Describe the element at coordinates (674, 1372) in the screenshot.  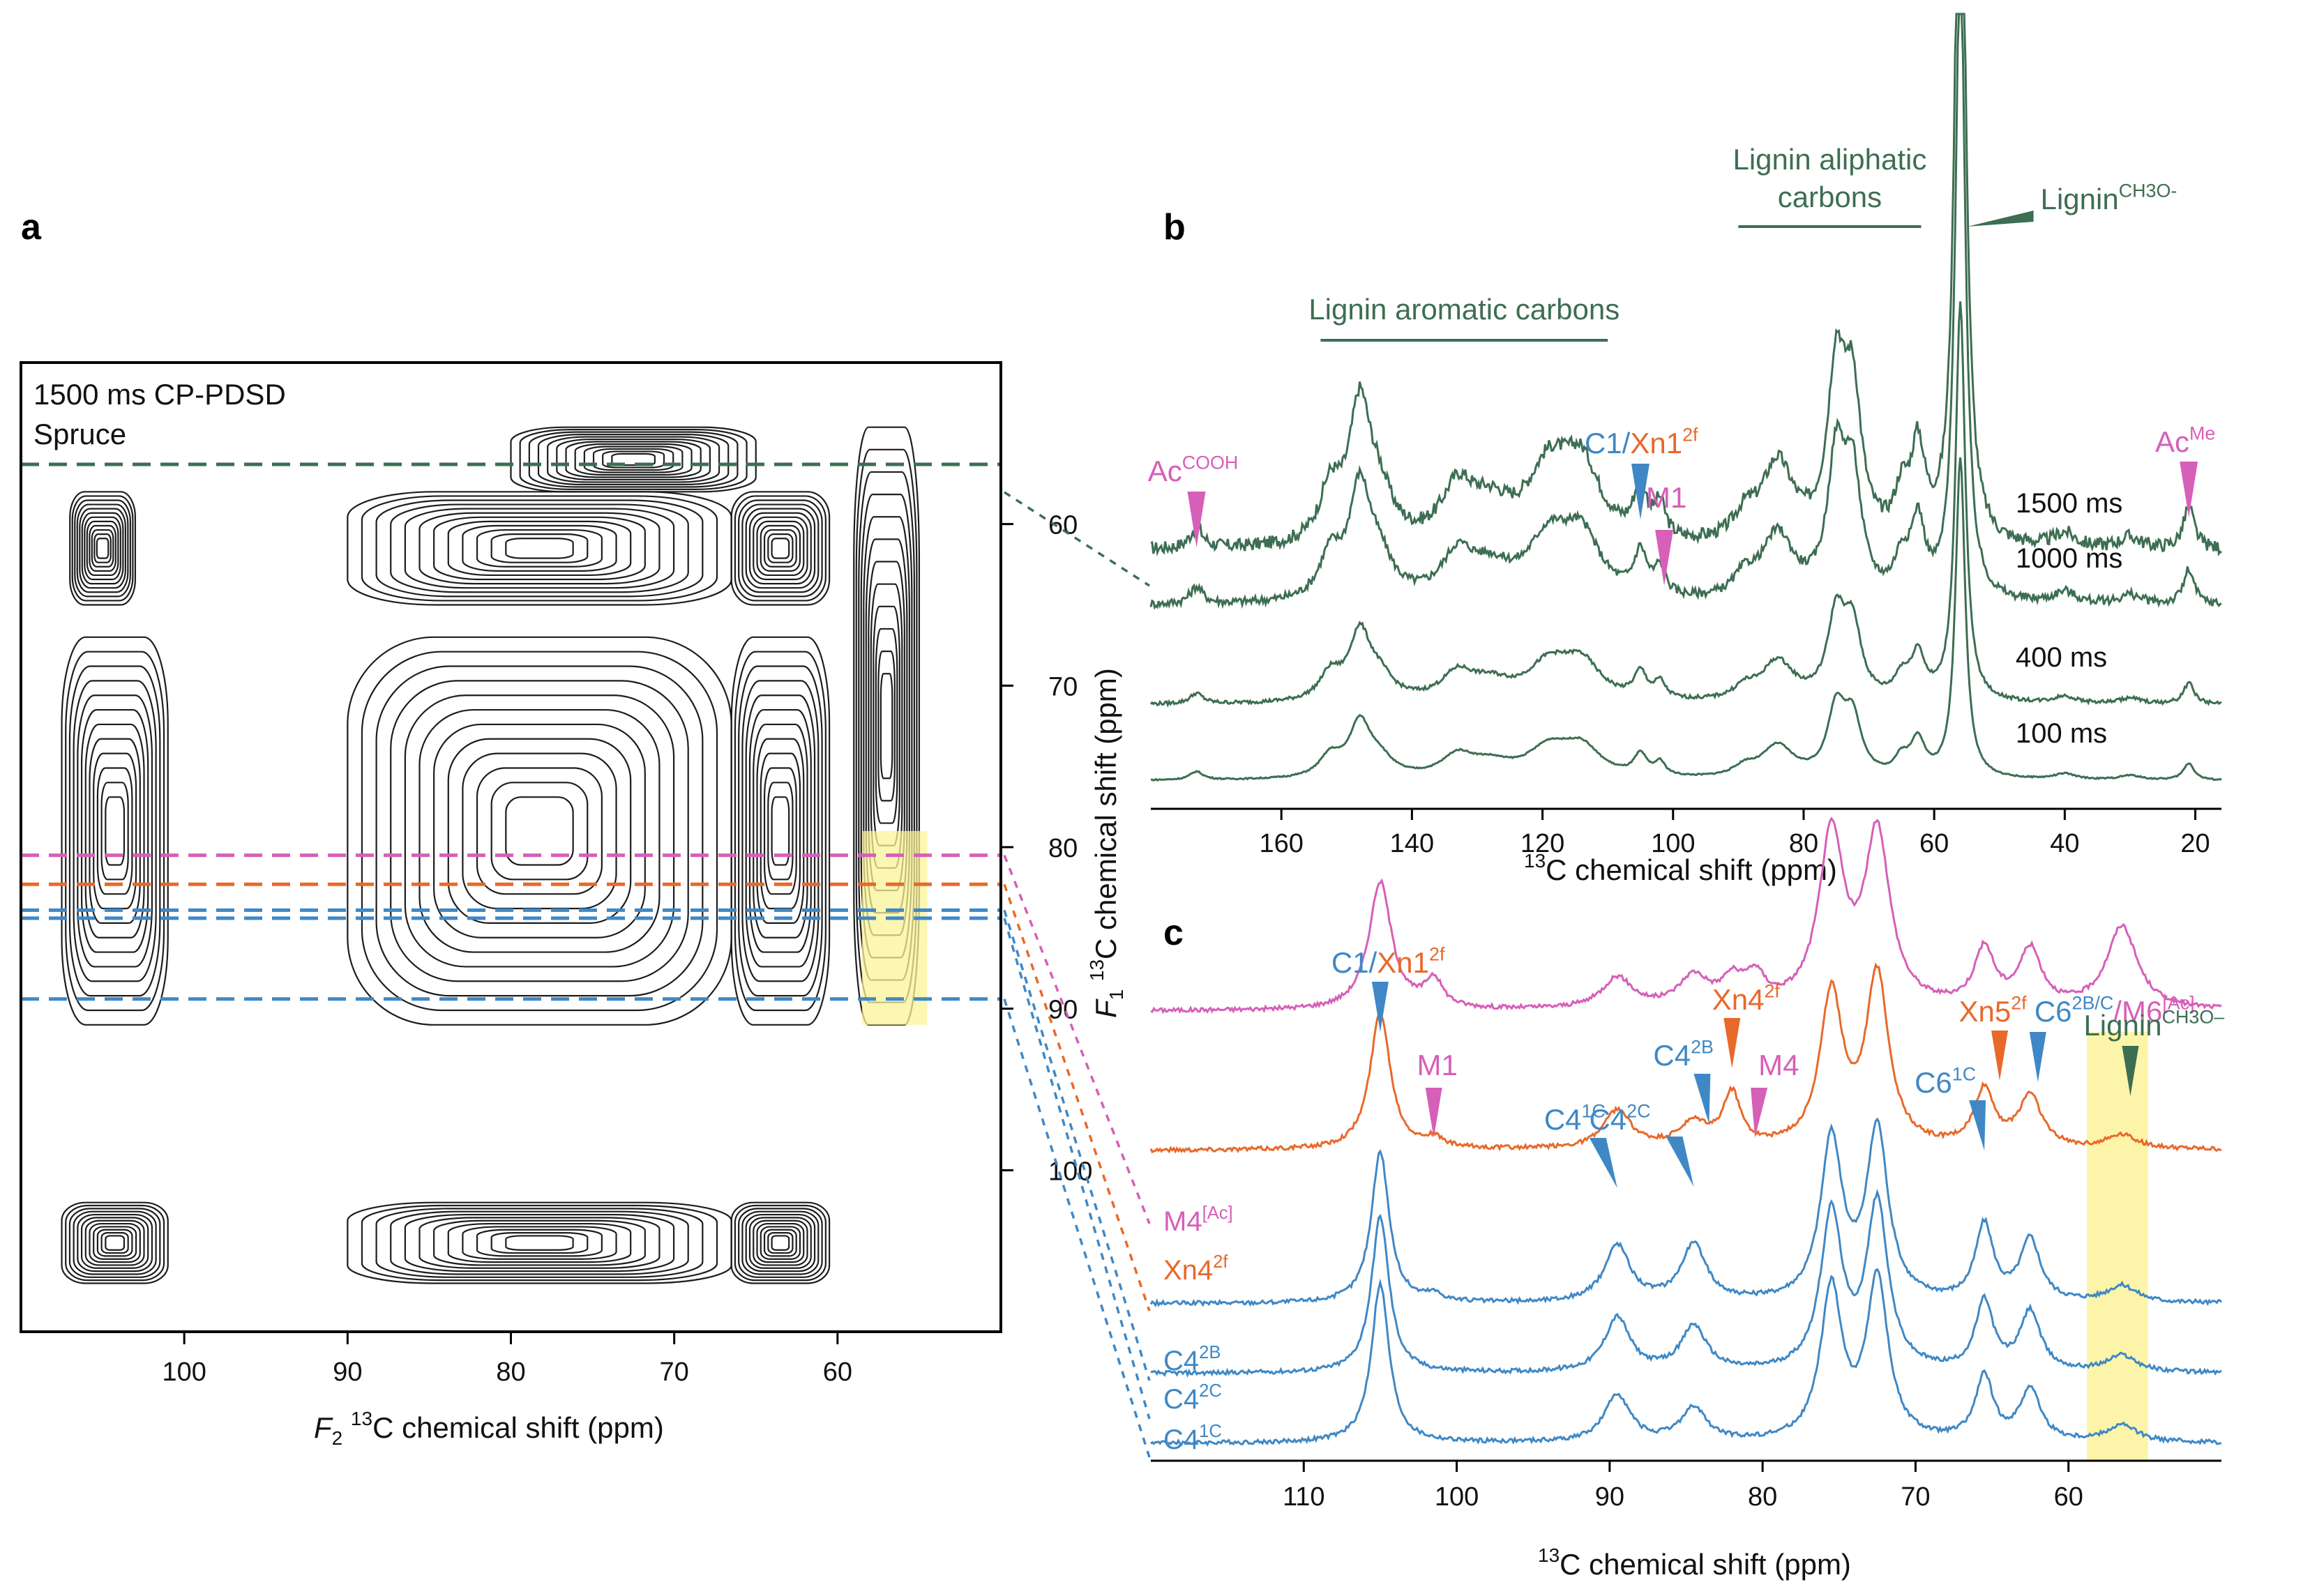
I see `x-tick-label-a: 70` at that location.